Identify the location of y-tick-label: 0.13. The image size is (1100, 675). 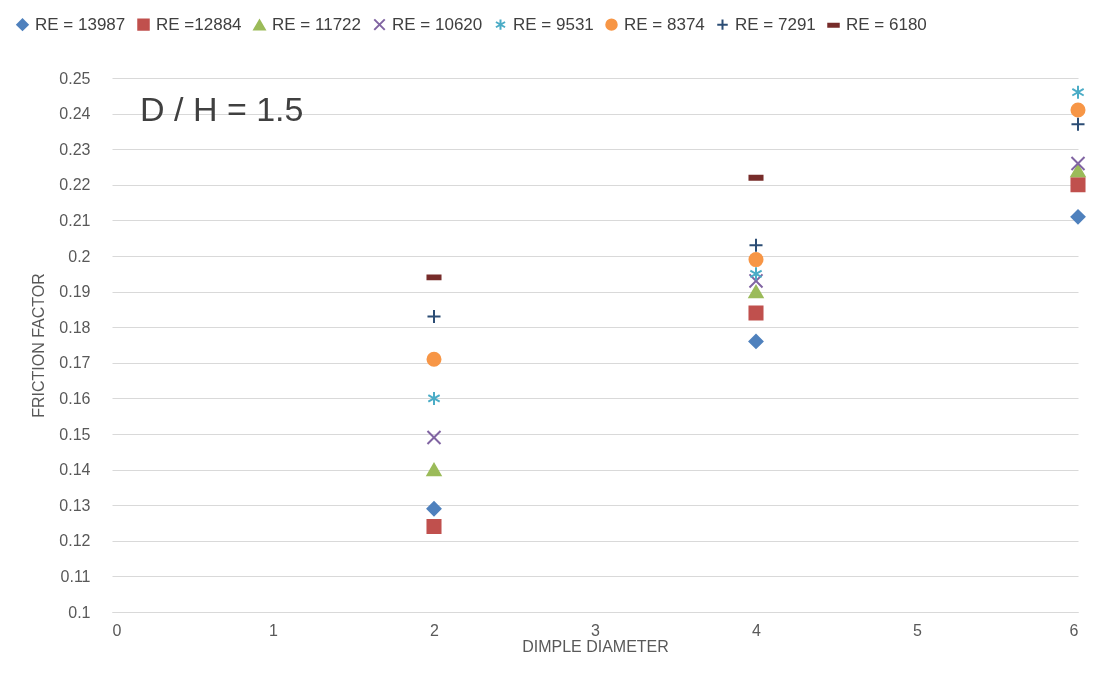
(75, 505).